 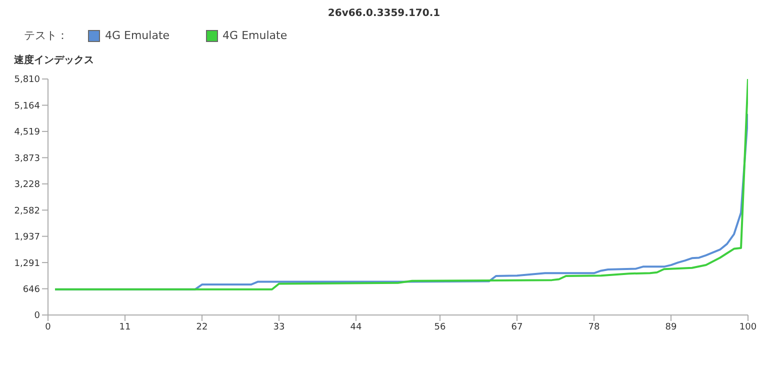 I want to click on x-tick-label: 56, so click(x=440, y=327).